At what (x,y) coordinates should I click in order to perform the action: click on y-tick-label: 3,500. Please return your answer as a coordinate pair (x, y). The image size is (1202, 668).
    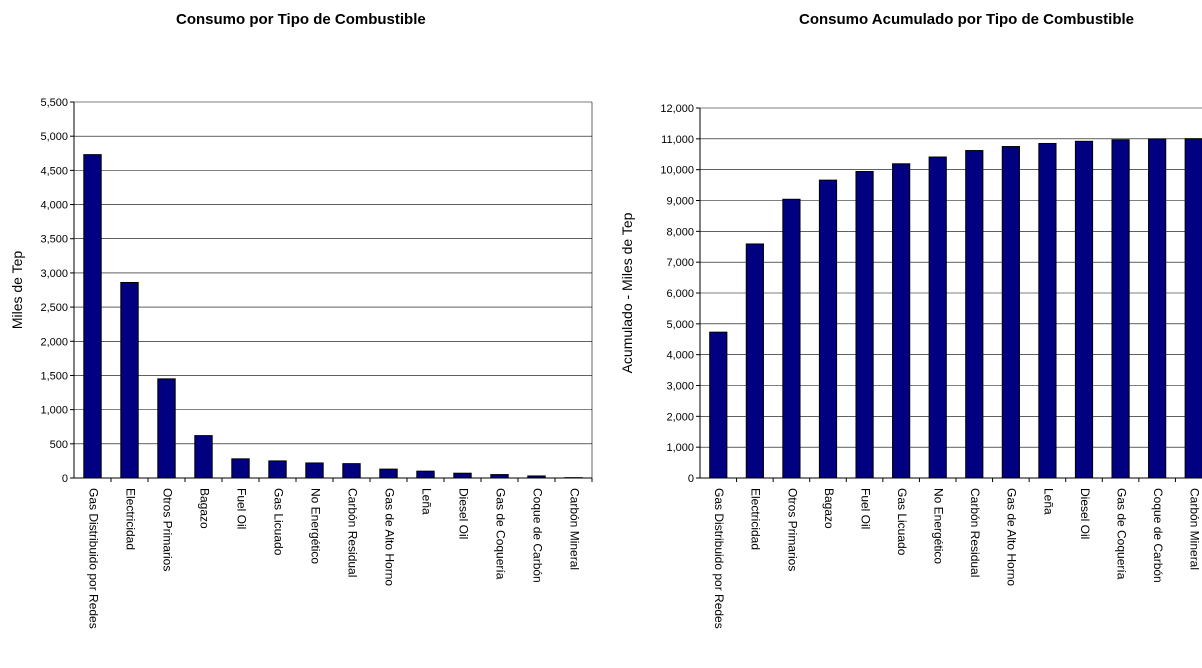
    Looking at the image, I should click on (54, 240).